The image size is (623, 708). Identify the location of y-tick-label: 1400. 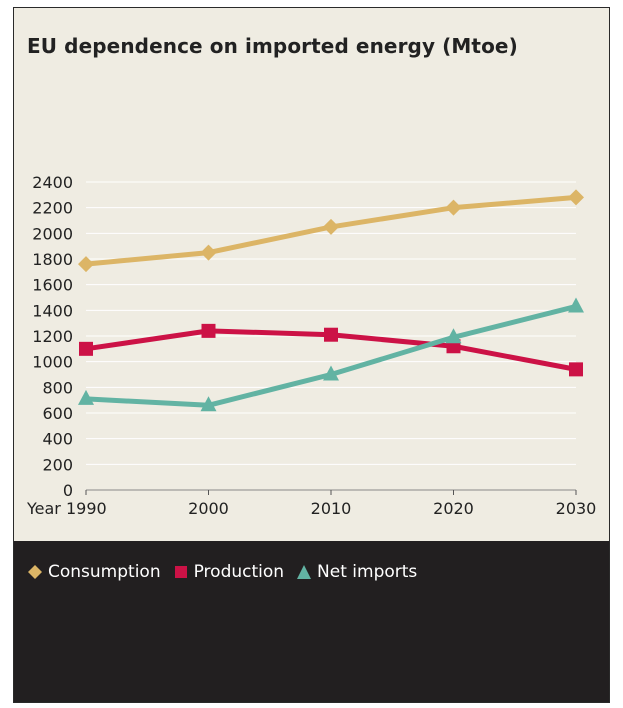
(52, 310).